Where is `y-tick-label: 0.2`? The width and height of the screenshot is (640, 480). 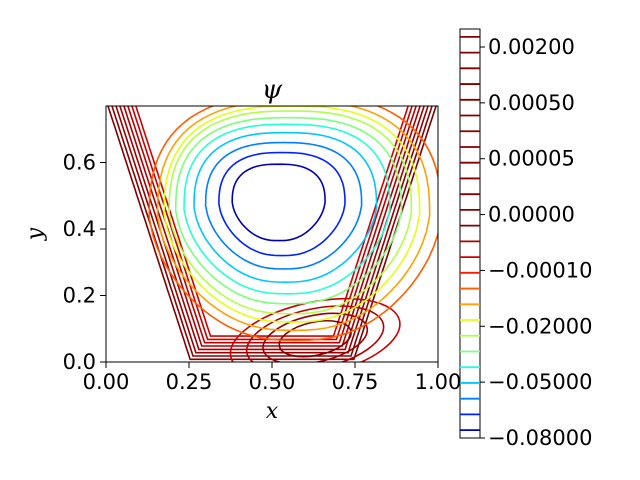
y-tick-label: 0.2 is located at coordinates (79, 296).